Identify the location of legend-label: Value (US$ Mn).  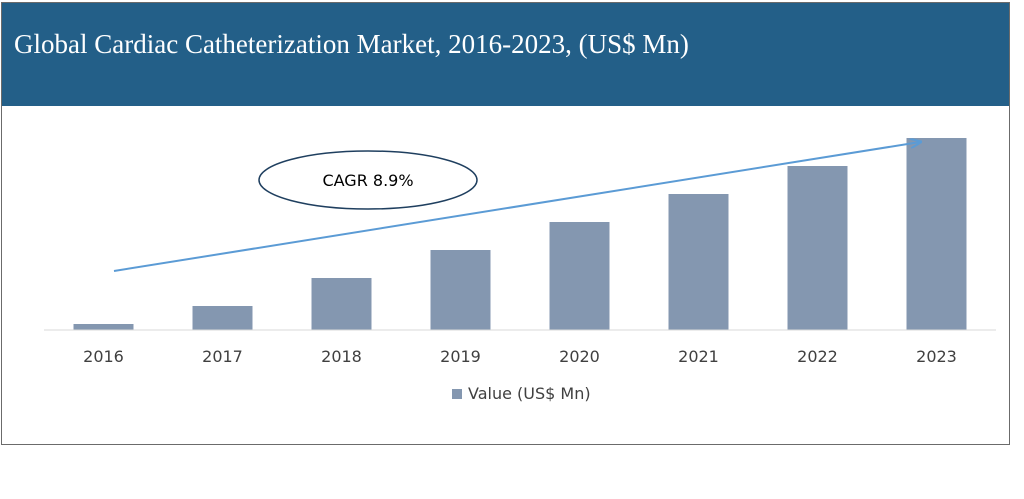
(529, 393).